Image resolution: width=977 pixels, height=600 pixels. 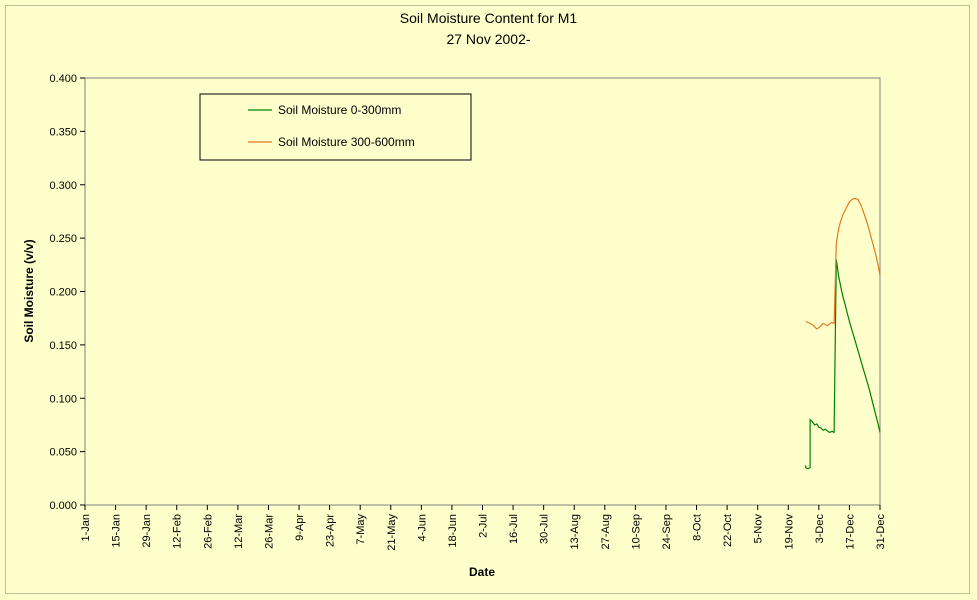 What do you see at coordinates (178, 531) in the screenshot?
I see `x-tick-label: 12-Feb` at bounding box center [178, 531].